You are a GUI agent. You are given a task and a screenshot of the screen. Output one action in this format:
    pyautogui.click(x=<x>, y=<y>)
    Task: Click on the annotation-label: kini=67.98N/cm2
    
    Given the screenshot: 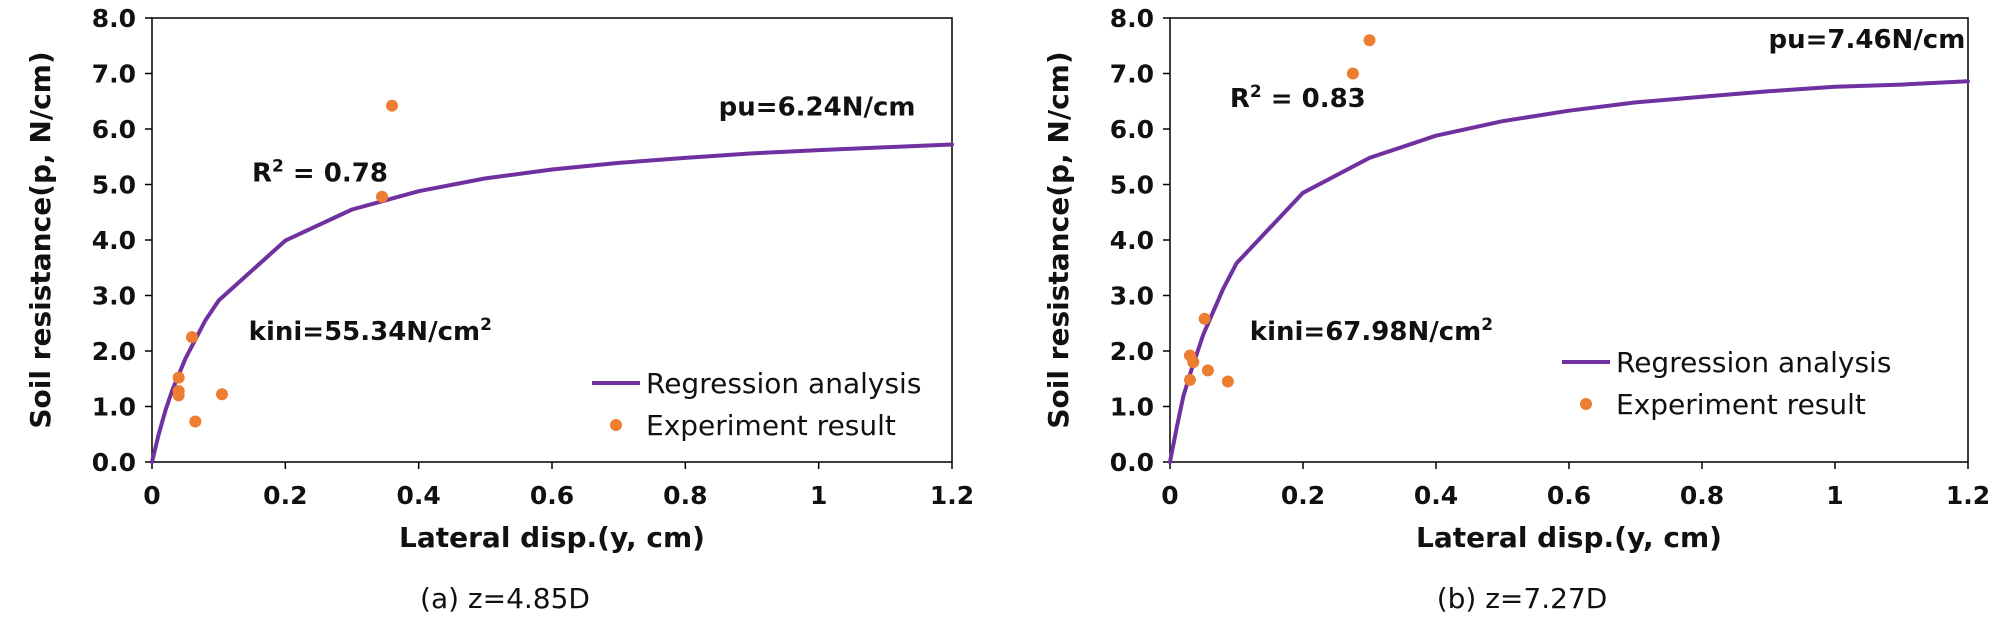 What is the action you would take?
    pyautogui.click(x=1371, y=331)
    